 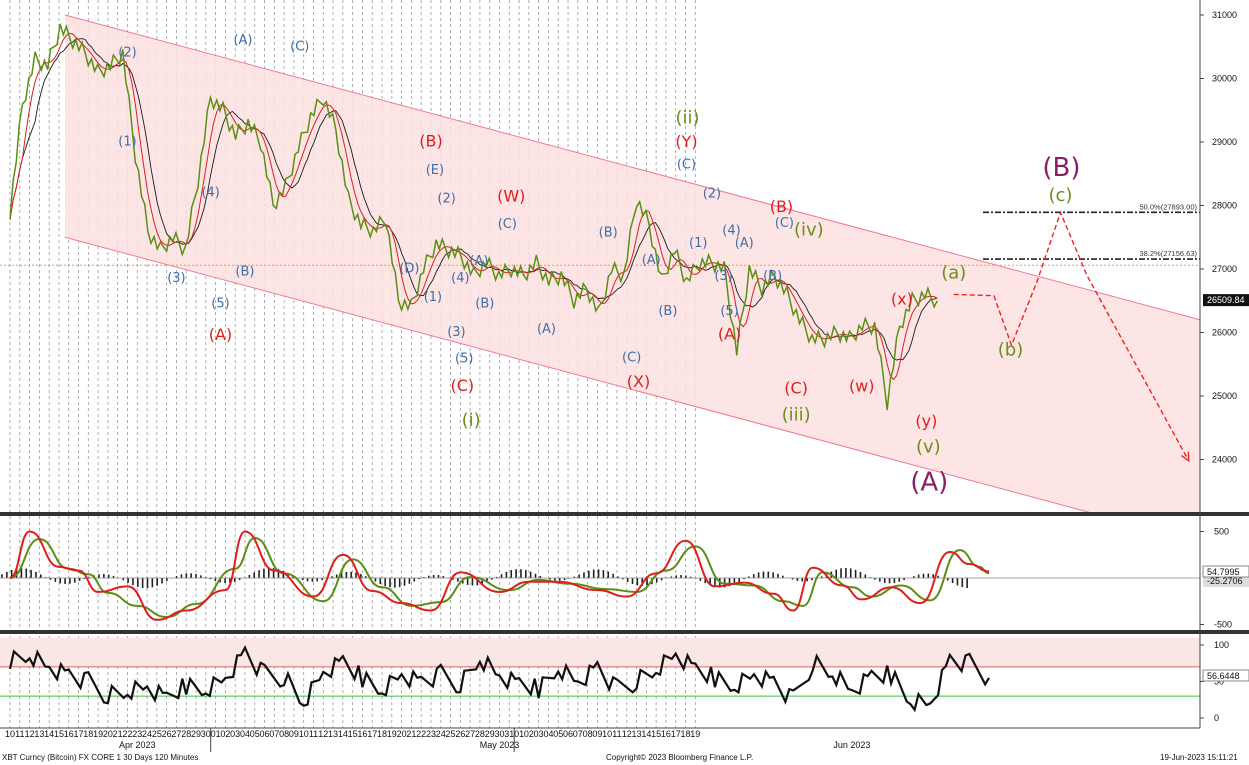 I want to click on macd-tick-label: -500, so click(x=1223, y=625).